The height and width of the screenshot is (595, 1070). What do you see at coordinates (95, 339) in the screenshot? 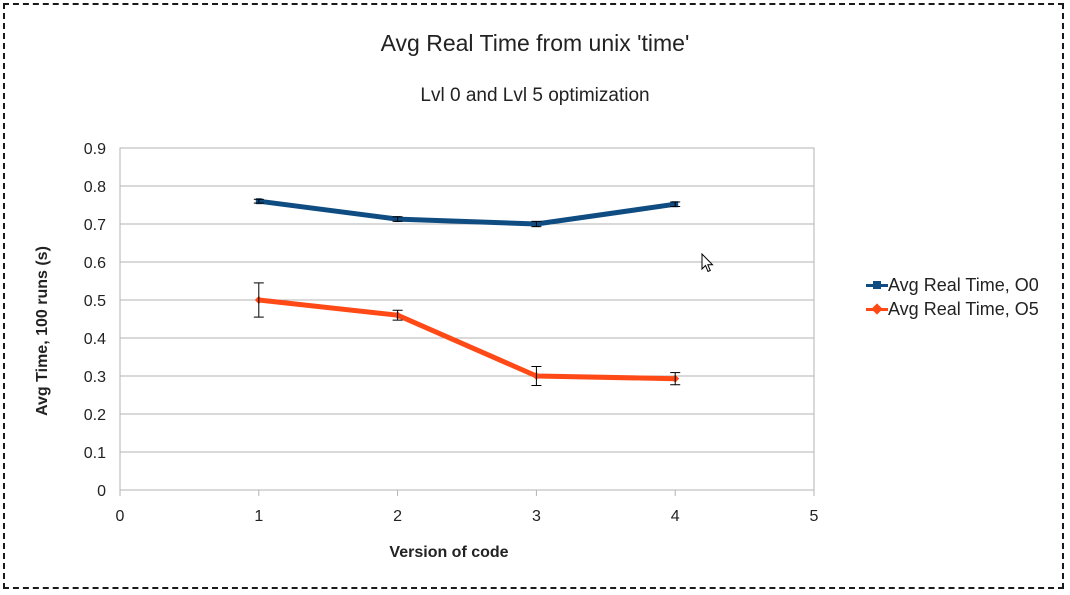
I see `y-tick-label: 0.4` at bounding box center [95, 339].